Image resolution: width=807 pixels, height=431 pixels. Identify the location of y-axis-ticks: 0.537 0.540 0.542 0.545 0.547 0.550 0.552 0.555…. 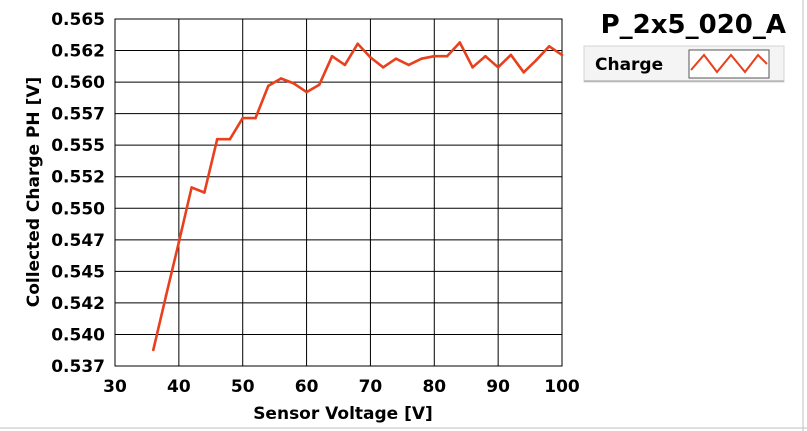
(78, 193).